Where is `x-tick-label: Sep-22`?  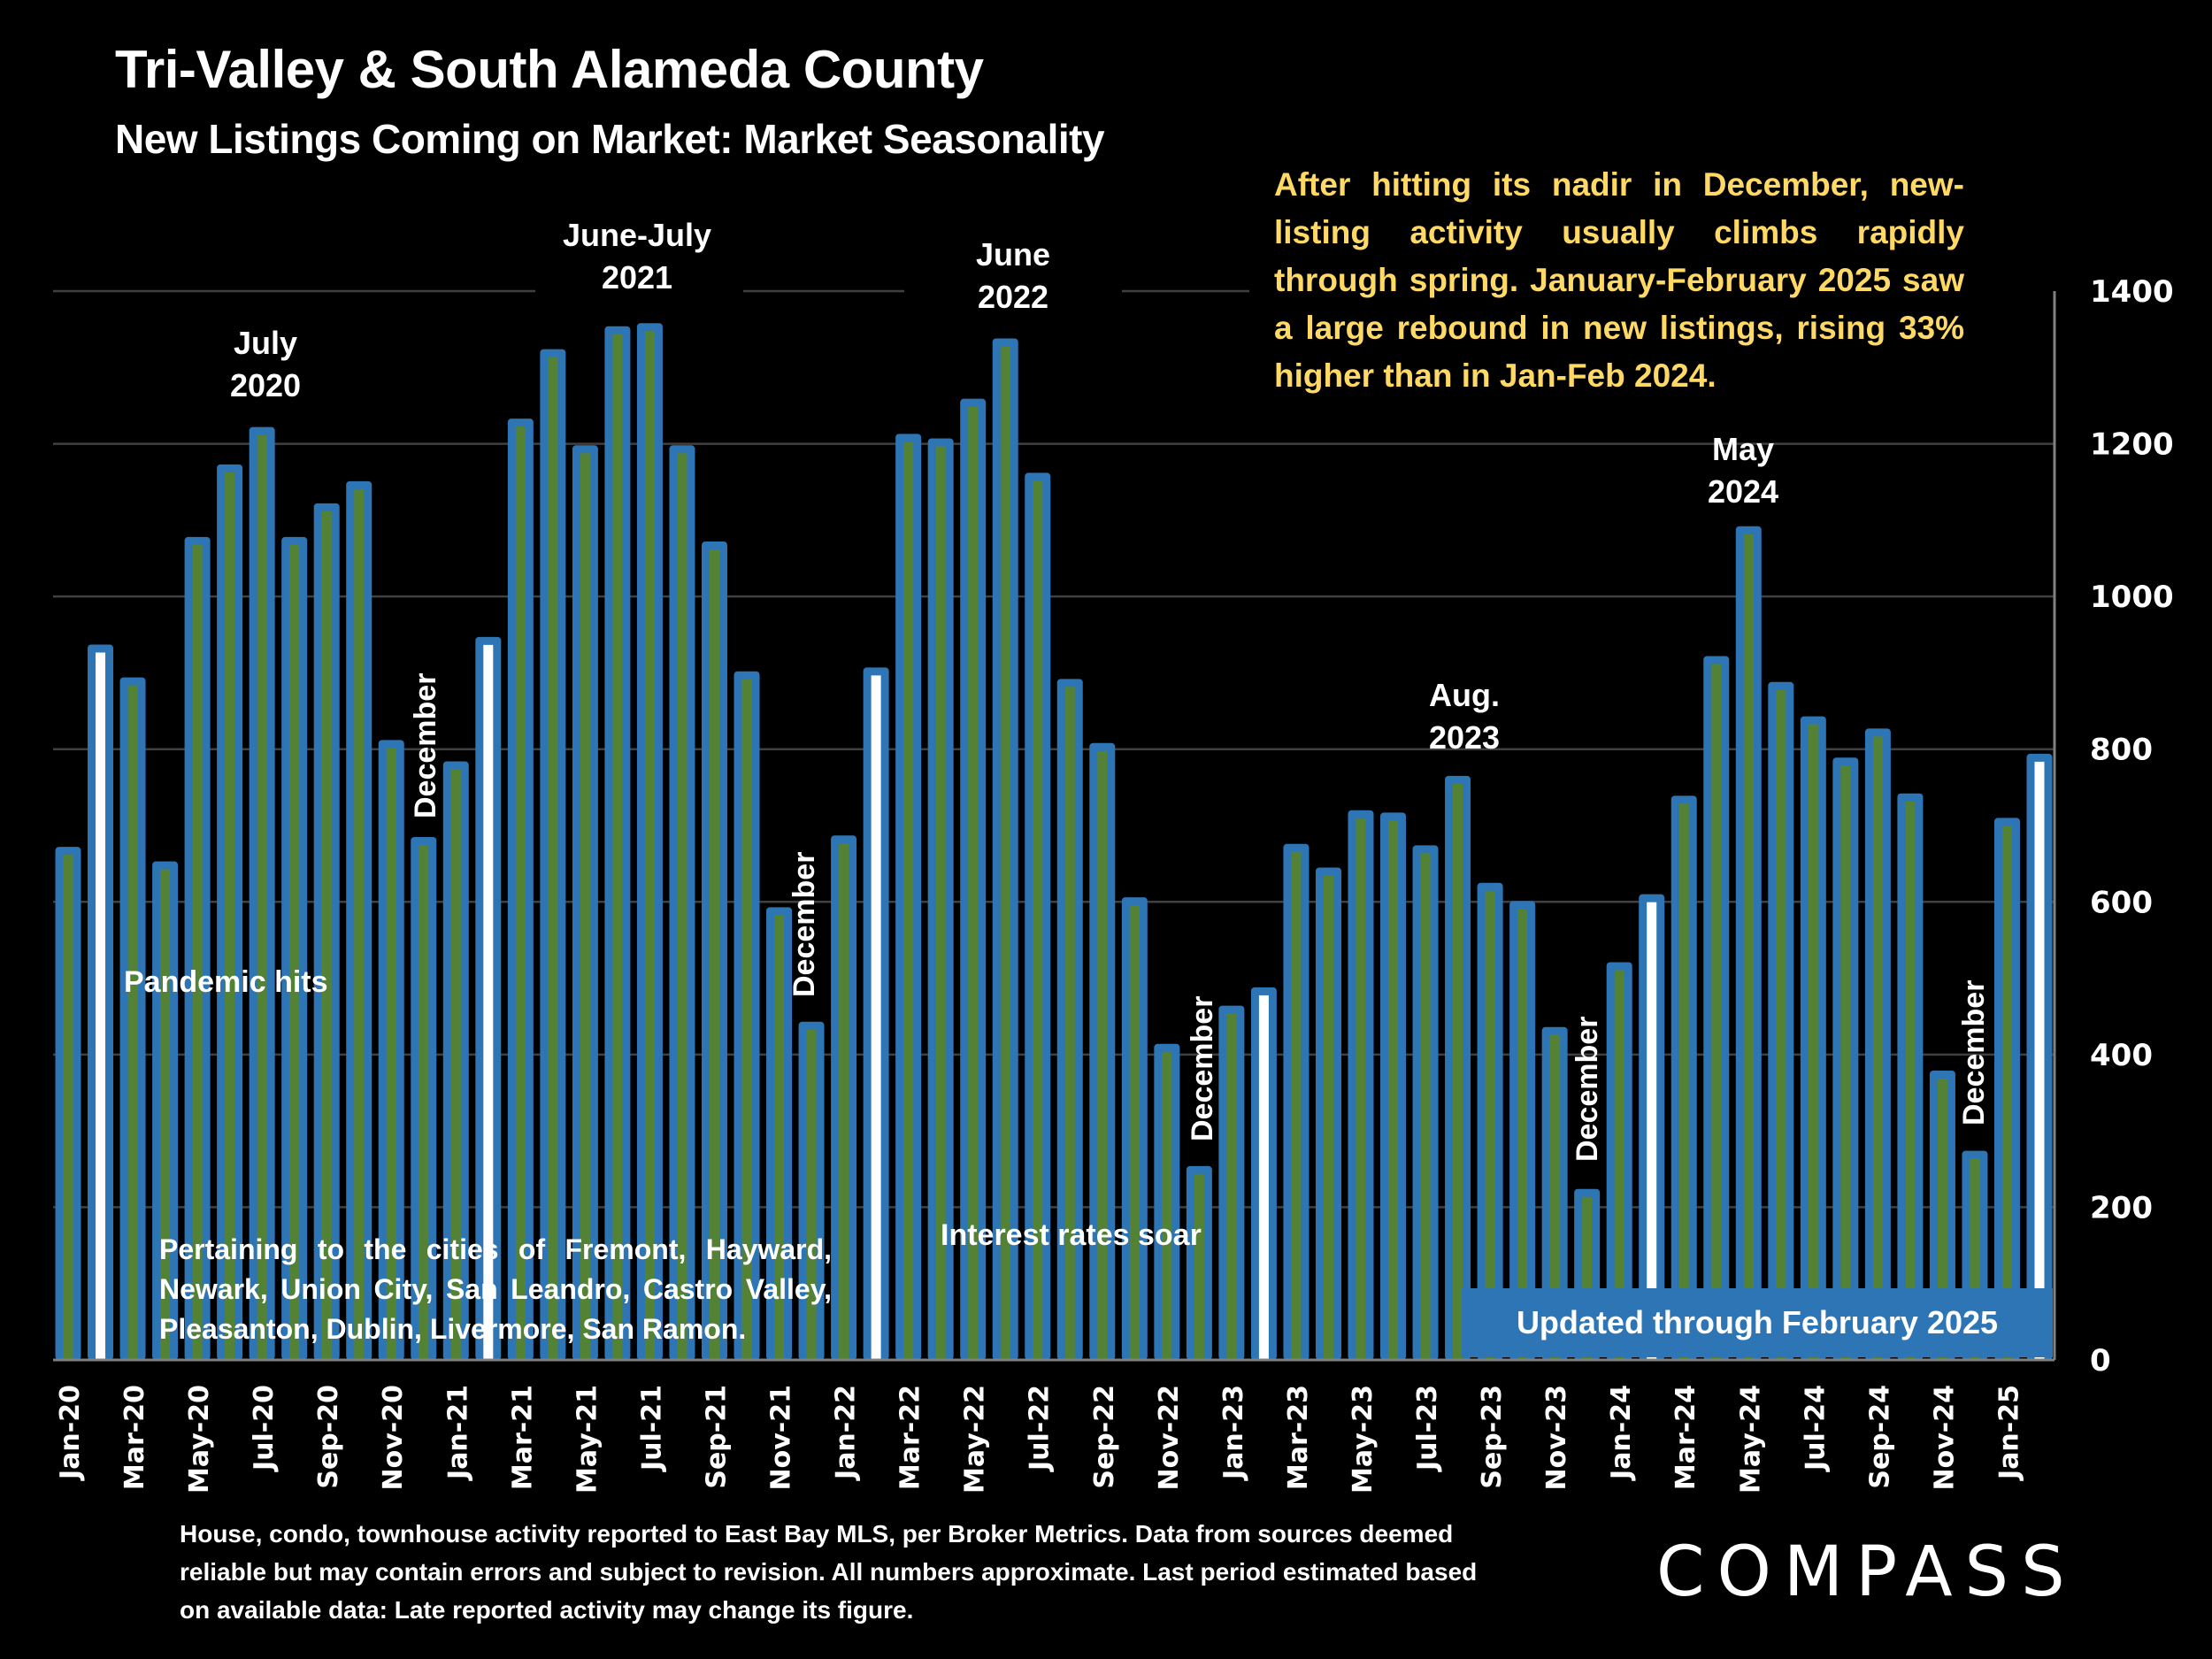
x-tick-label: Sep-22 is located at coordinates (1105, 1437).